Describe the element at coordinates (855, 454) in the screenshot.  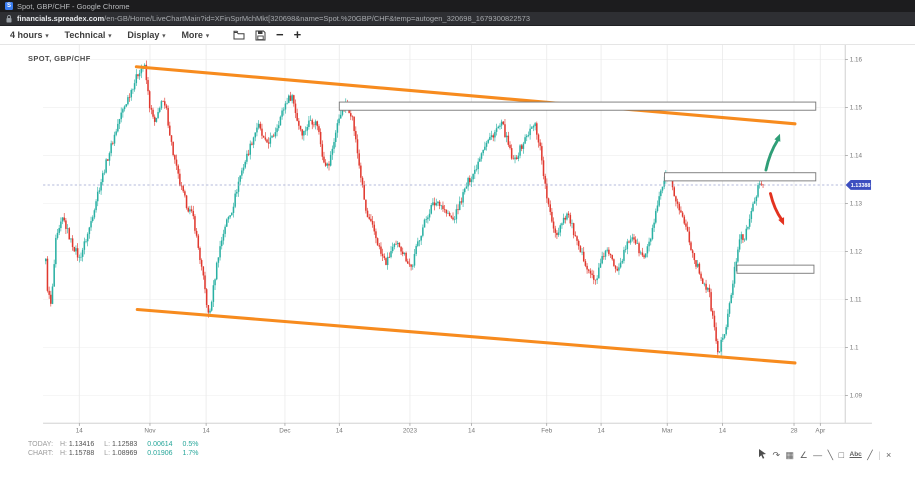
I see `text-tool-icon: Abc` at that location.